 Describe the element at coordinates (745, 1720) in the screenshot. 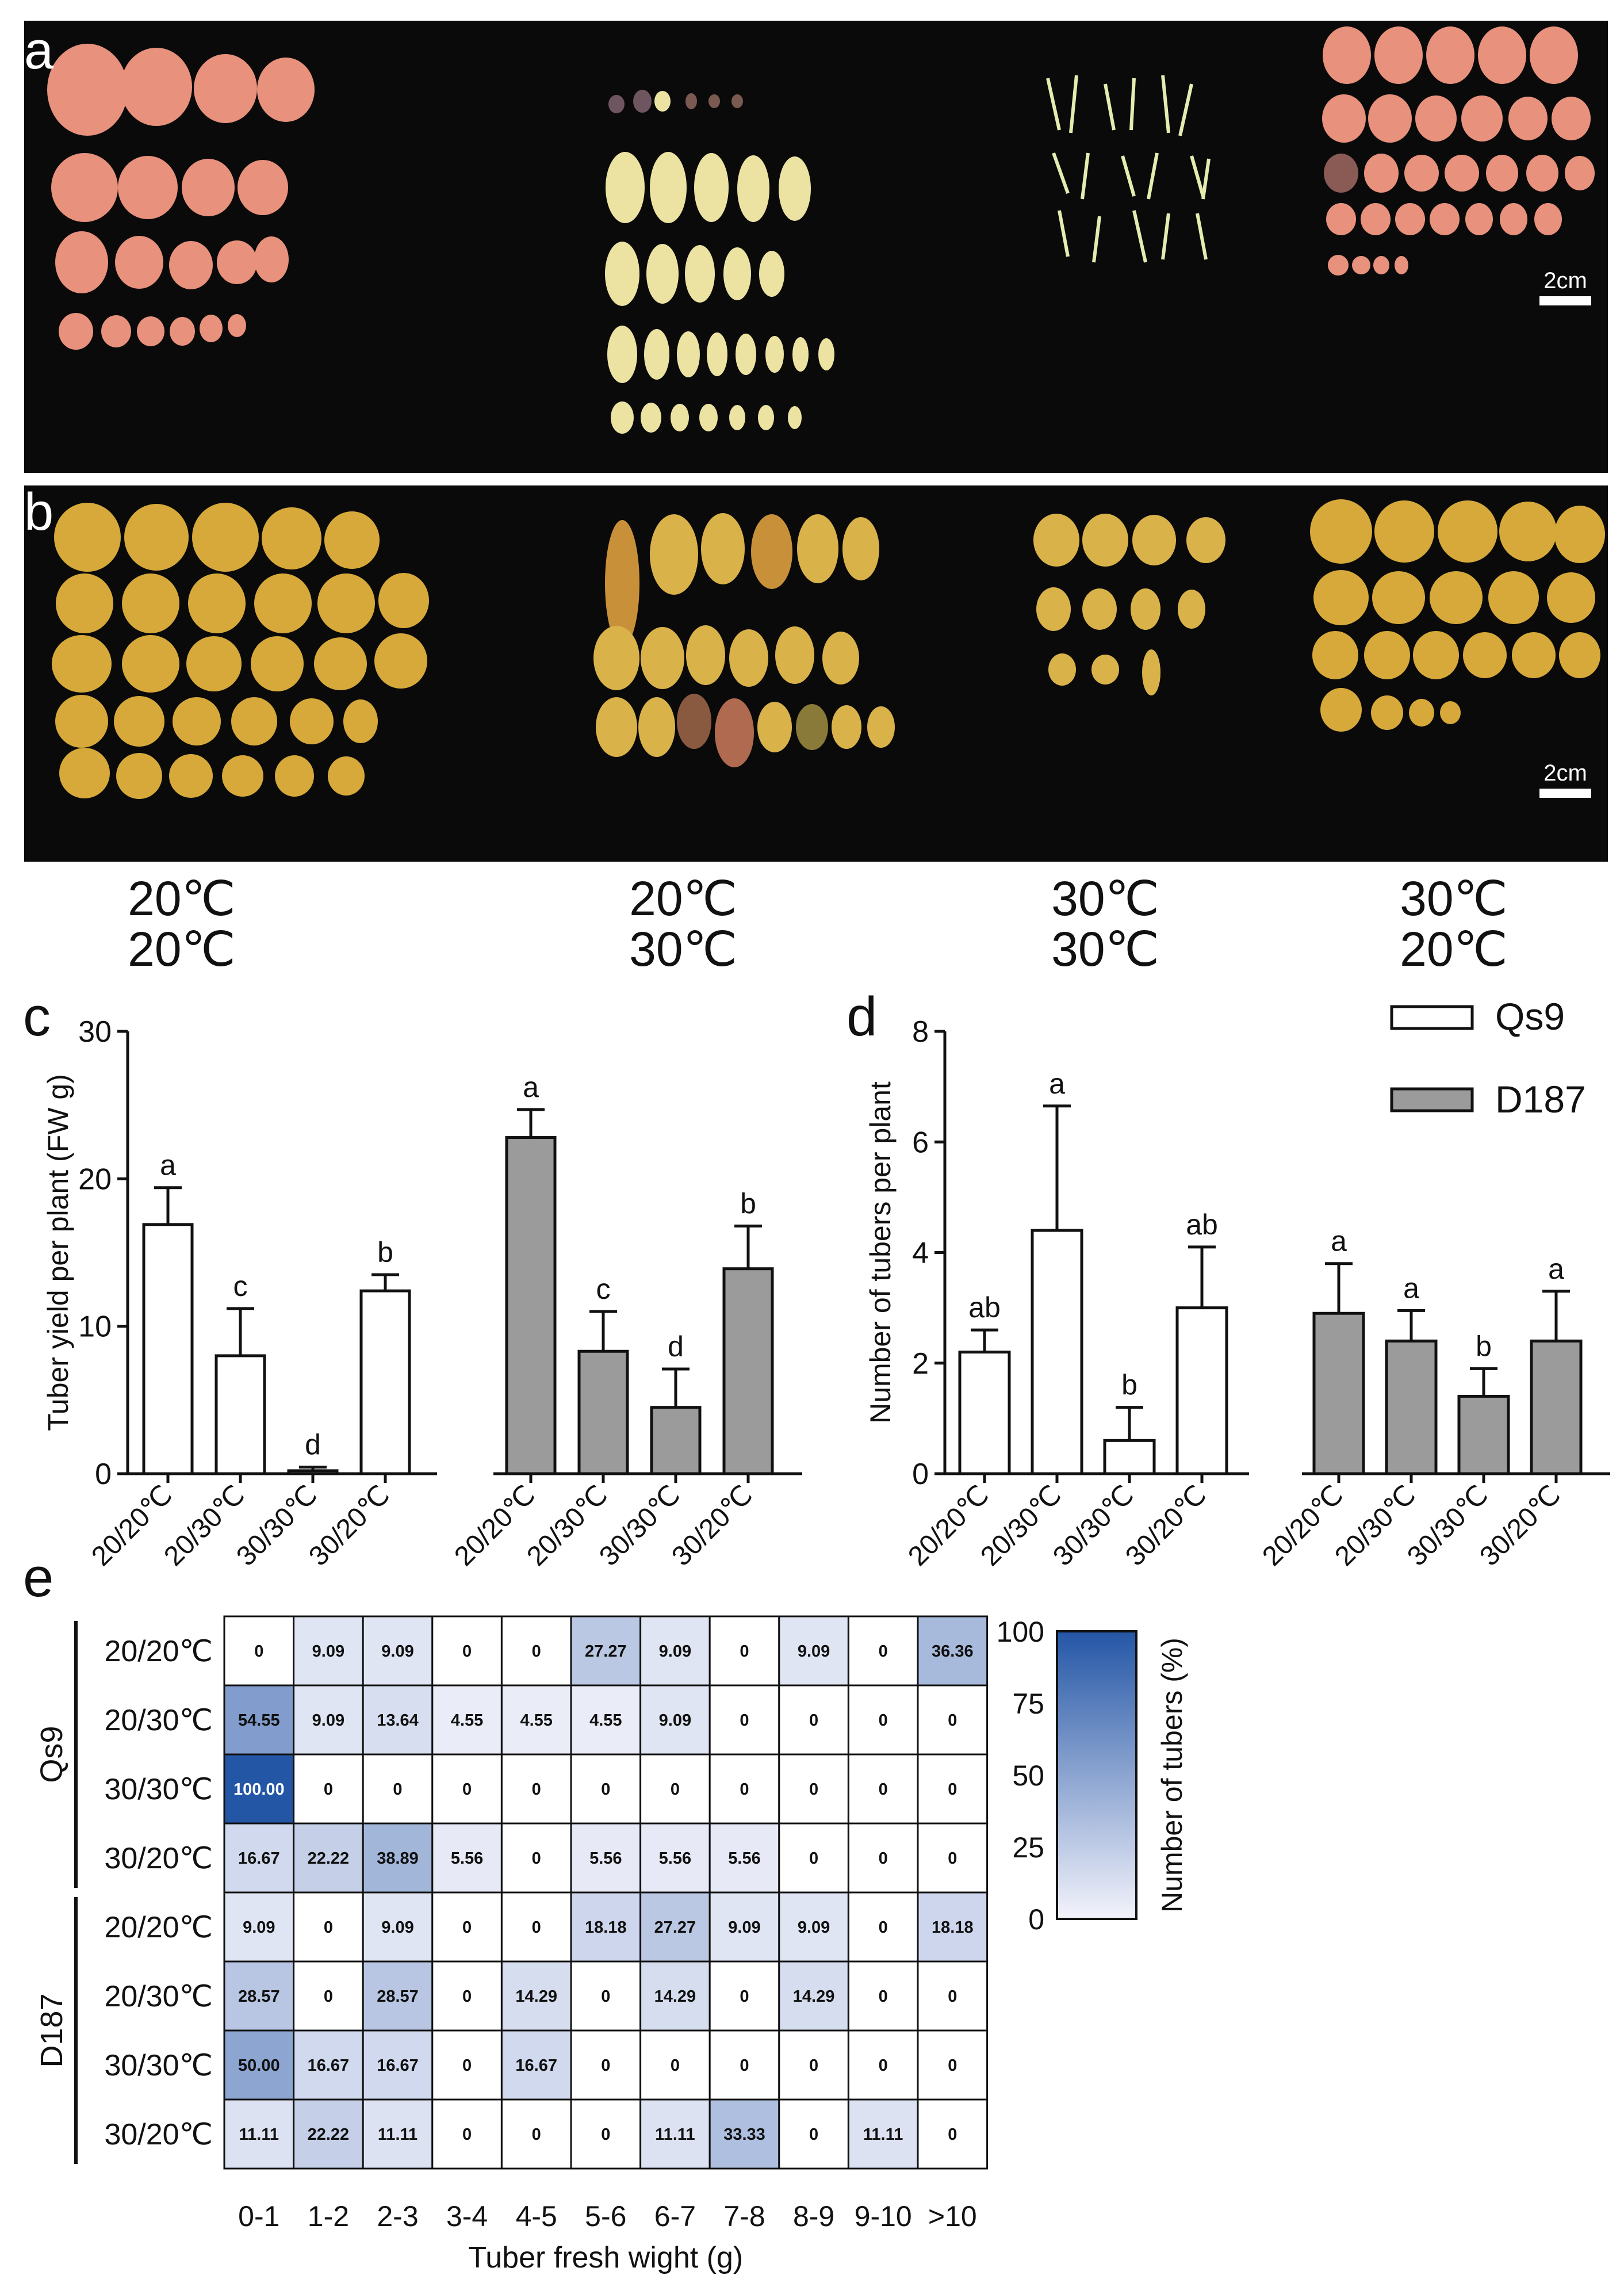

I see `heat-value-Qs9-1-7: 0` at that location.